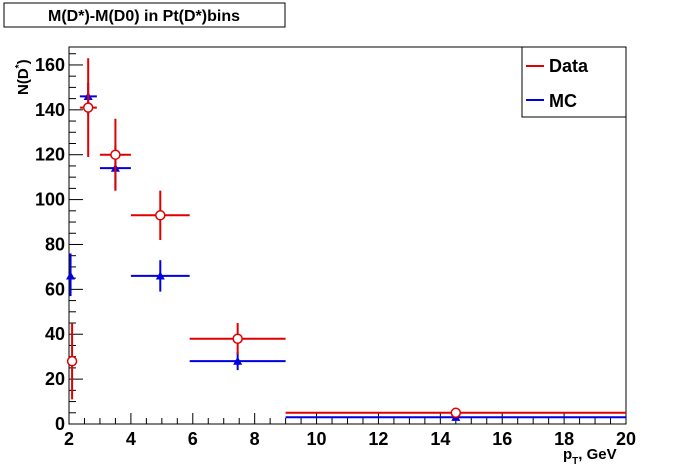  I want to click on y-tick-label: 60, so click(55, 289).